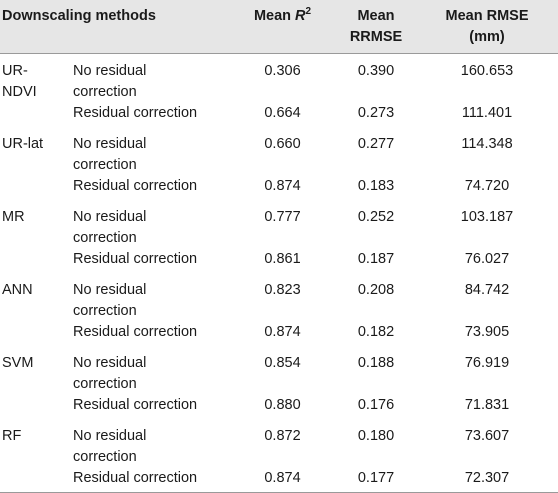 The image size is (558, 493). What do you see at coordinates (376, 290) in the screenshot?
I see `mean-rrmse-value: 0.208` at bounding box center [376, 290].